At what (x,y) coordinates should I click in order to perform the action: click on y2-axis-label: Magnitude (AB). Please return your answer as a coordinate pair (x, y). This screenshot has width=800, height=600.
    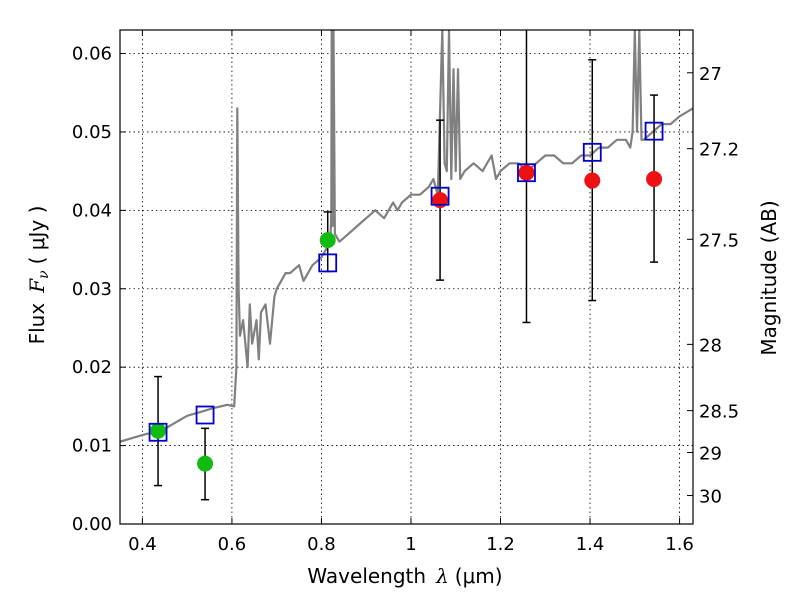
    Looking at the image, I should click on (769, 277).